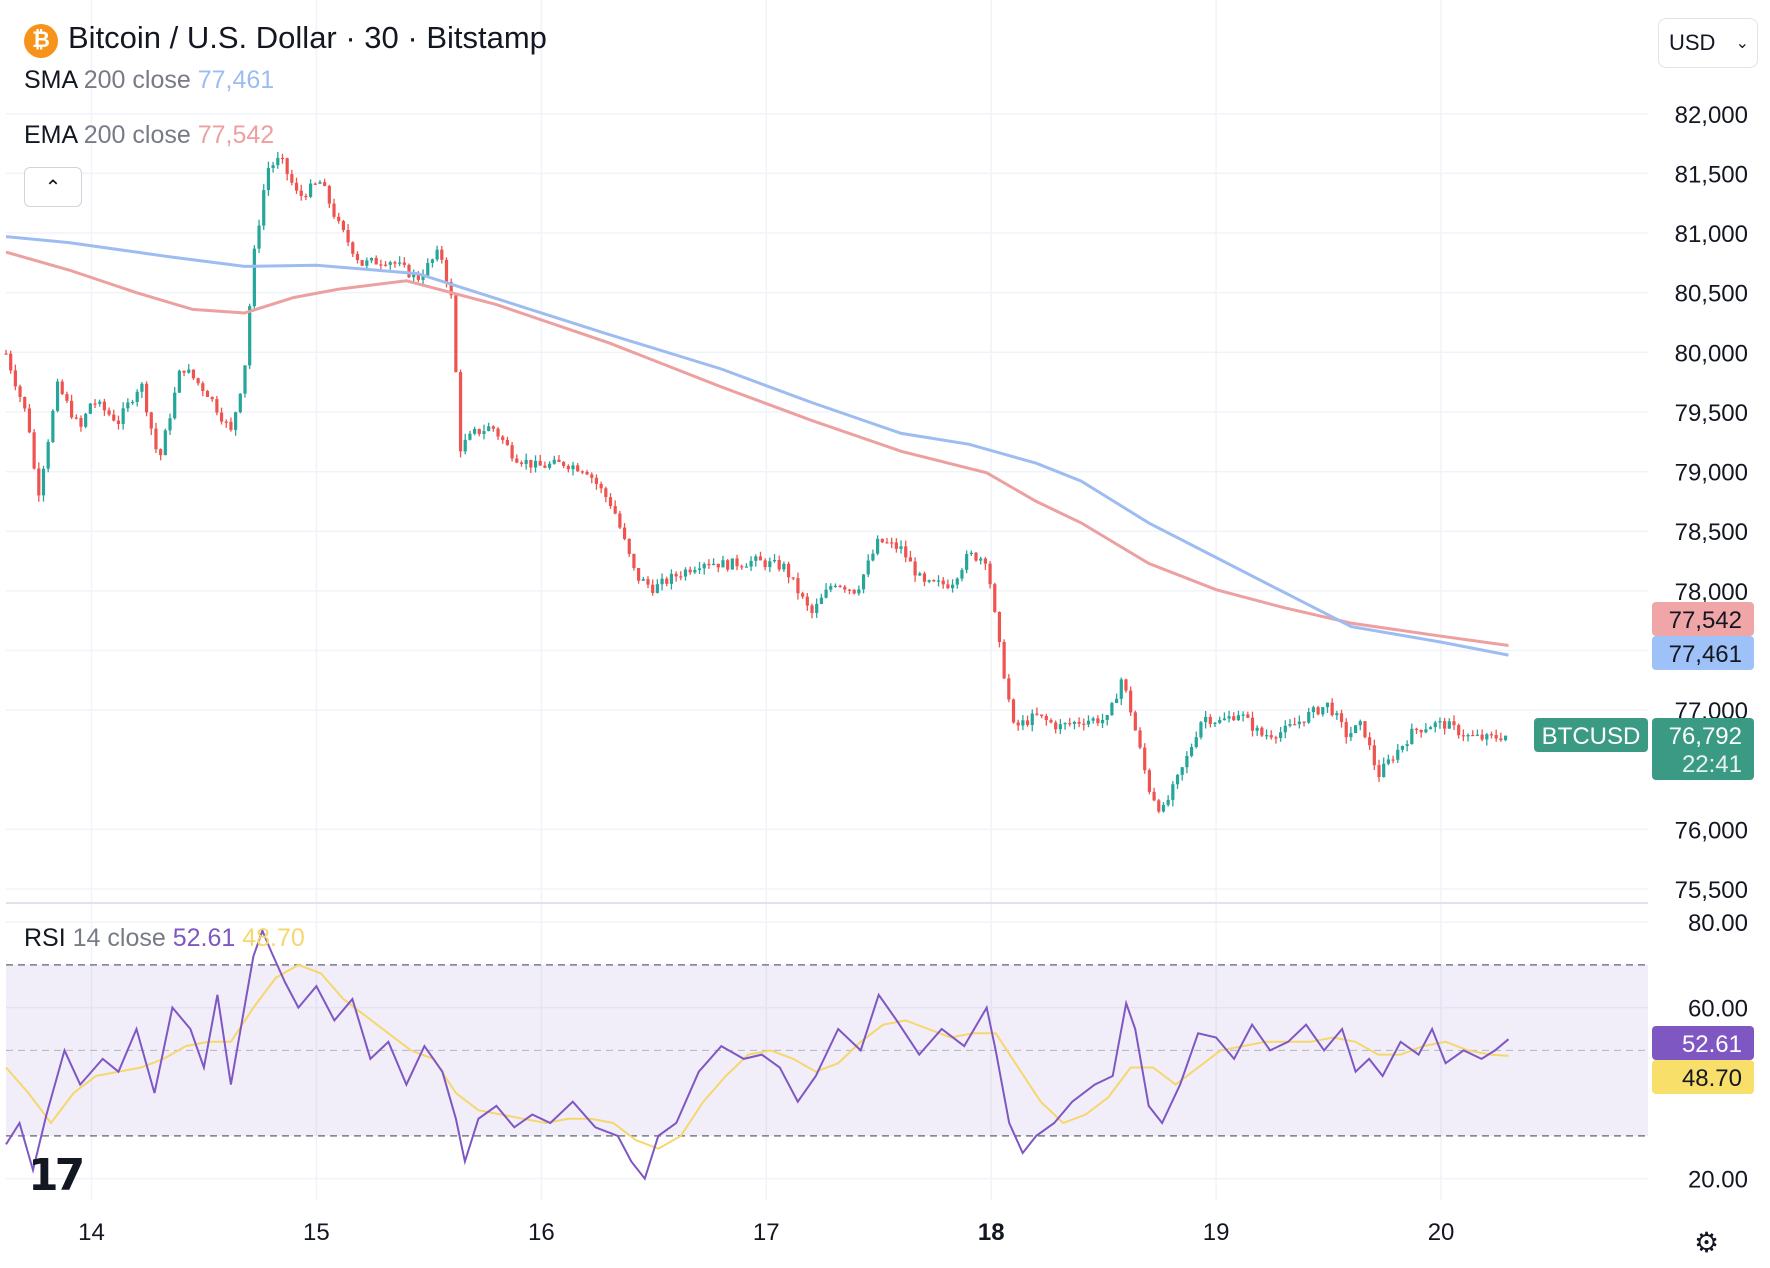  Describe the element at coordinates (1711, 174) in the screenshot. I see `price-tick-label: 81,500` at that location.